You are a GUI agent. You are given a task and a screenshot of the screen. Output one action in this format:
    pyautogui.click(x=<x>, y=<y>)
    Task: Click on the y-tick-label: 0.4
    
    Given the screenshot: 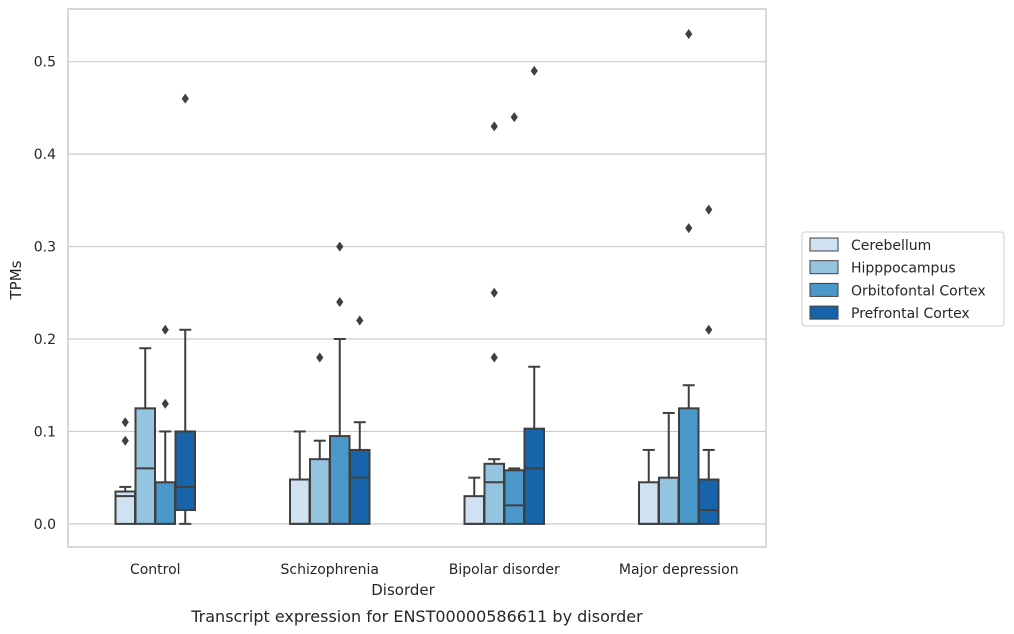 What is the action you would take?
    pyautogui.click(x=45, y=155)
    